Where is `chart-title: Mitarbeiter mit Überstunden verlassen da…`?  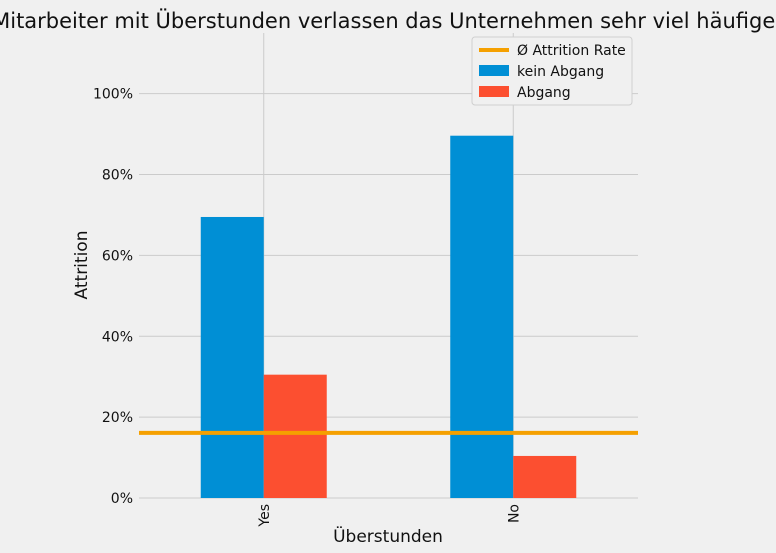
chart-title: Mitarbeiter mit Überstunden verlassen da… is located at coordinates (388, 20).